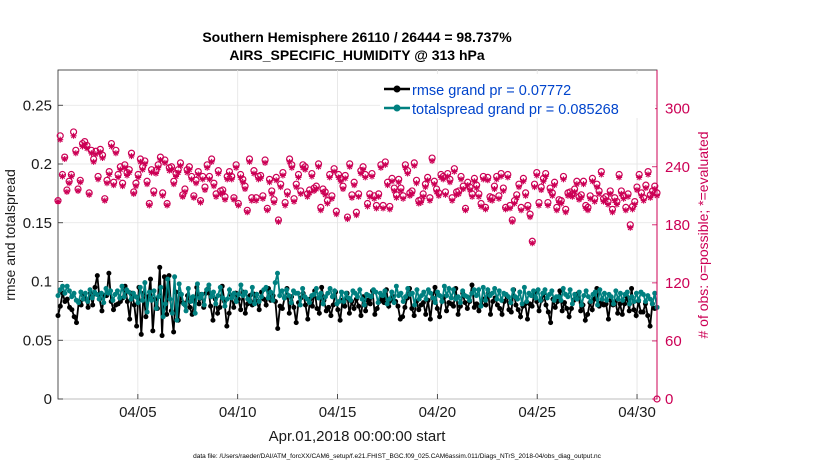  I want to click on y-right-tick-label: 180, so click(677, 225).